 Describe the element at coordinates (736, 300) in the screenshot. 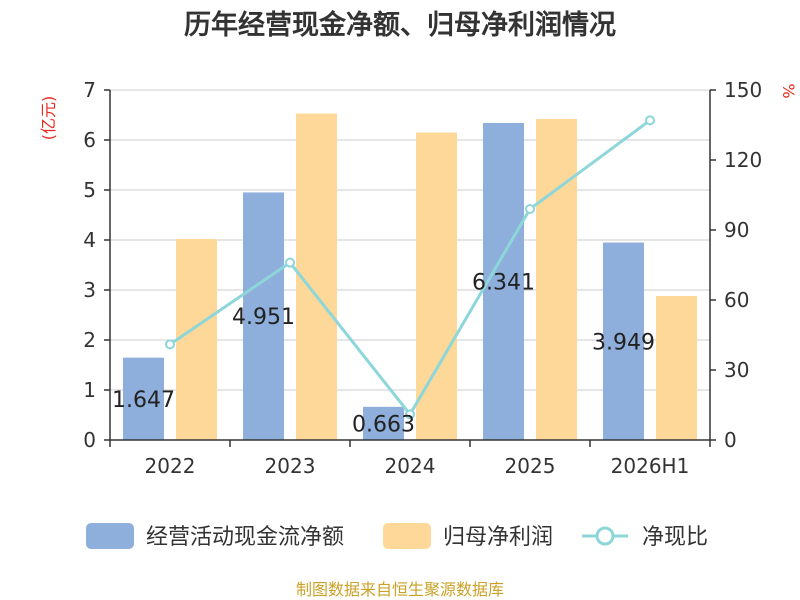

I see `y-right-tick-label: 60` at that location.